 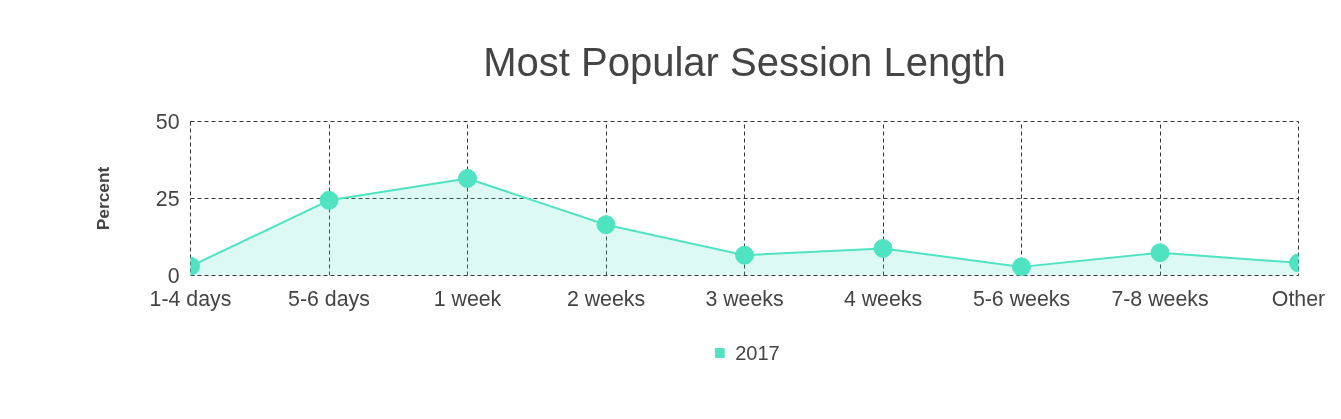 I want to click on x-tick-label: 1 week, so click(x=467, y=298).